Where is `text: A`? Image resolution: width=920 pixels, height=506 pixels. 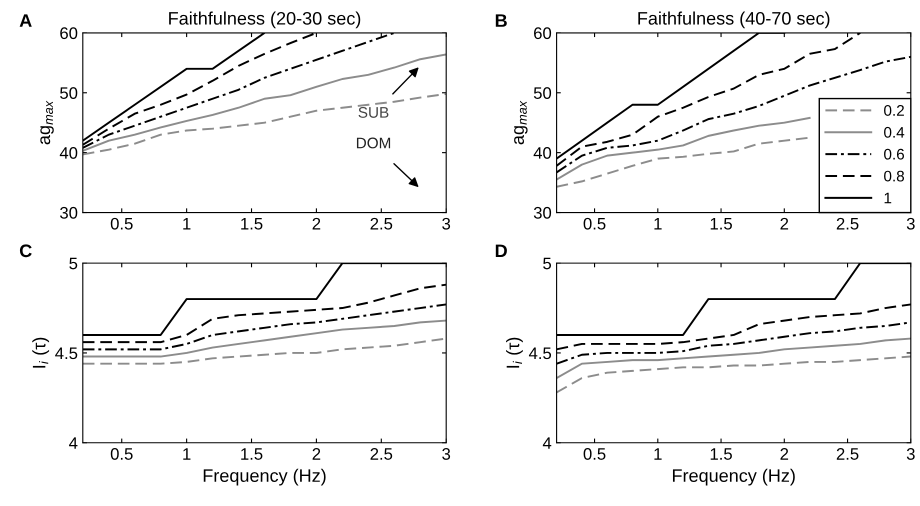
text: A is located at coordinates (26, 20).